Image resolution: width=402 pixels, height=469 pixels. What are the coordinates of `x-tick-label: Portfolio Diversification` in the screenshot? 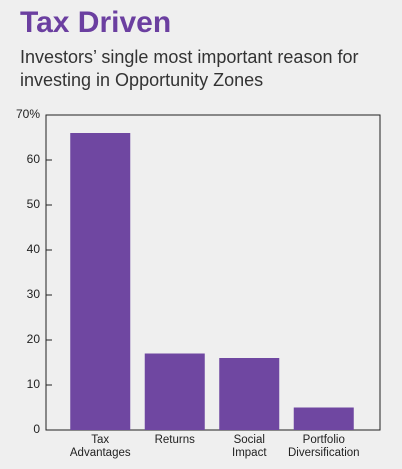 It's located at (323, 446).